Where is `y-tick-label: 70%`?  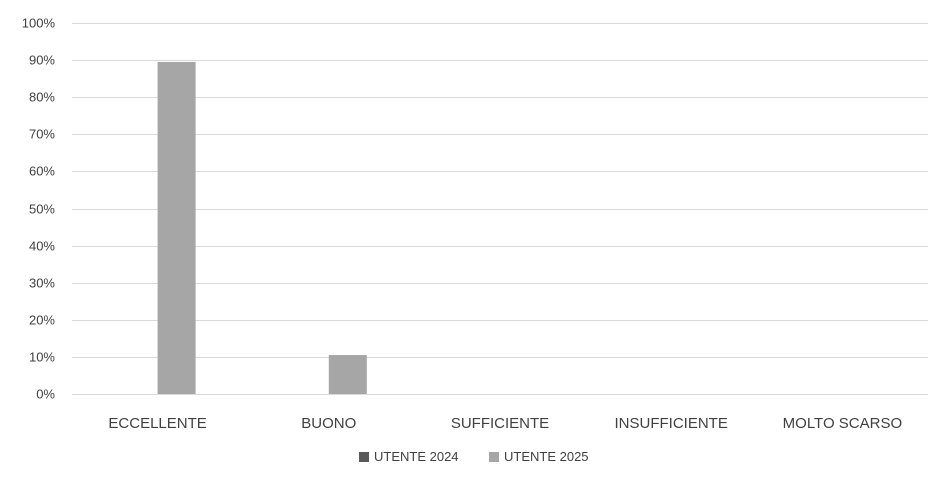 y-tick-label: 70% is located at coordinates (42, 134).